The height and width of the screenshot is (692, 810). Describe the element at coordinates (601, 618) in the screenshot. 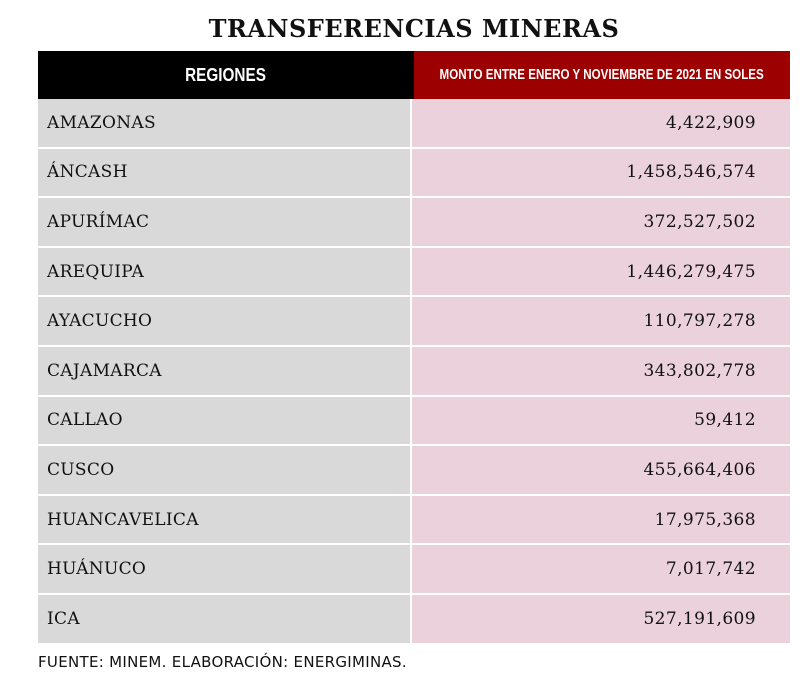

I see `amount-cell: 527,191,609` at that location.